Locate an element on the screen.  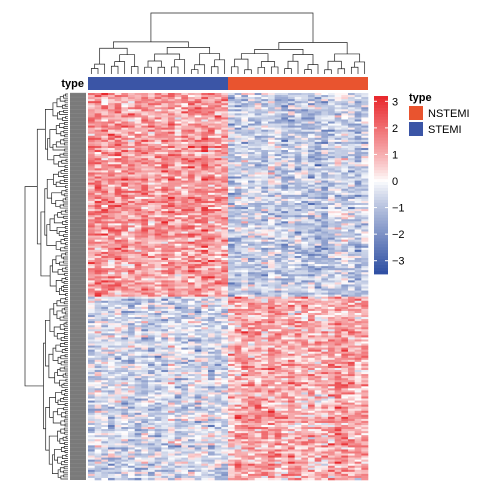
annotation-title: type is located at coordinates (72, 84).